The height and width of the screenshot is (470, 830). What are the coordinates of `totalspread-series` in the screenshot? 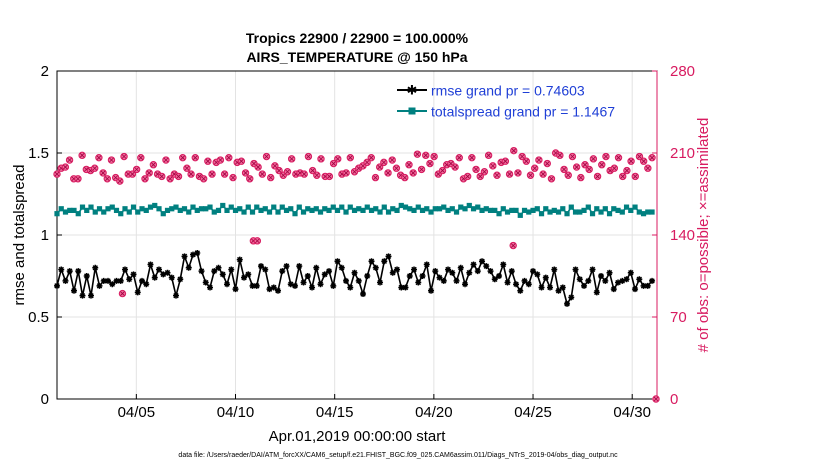 It's located at (354, 210).